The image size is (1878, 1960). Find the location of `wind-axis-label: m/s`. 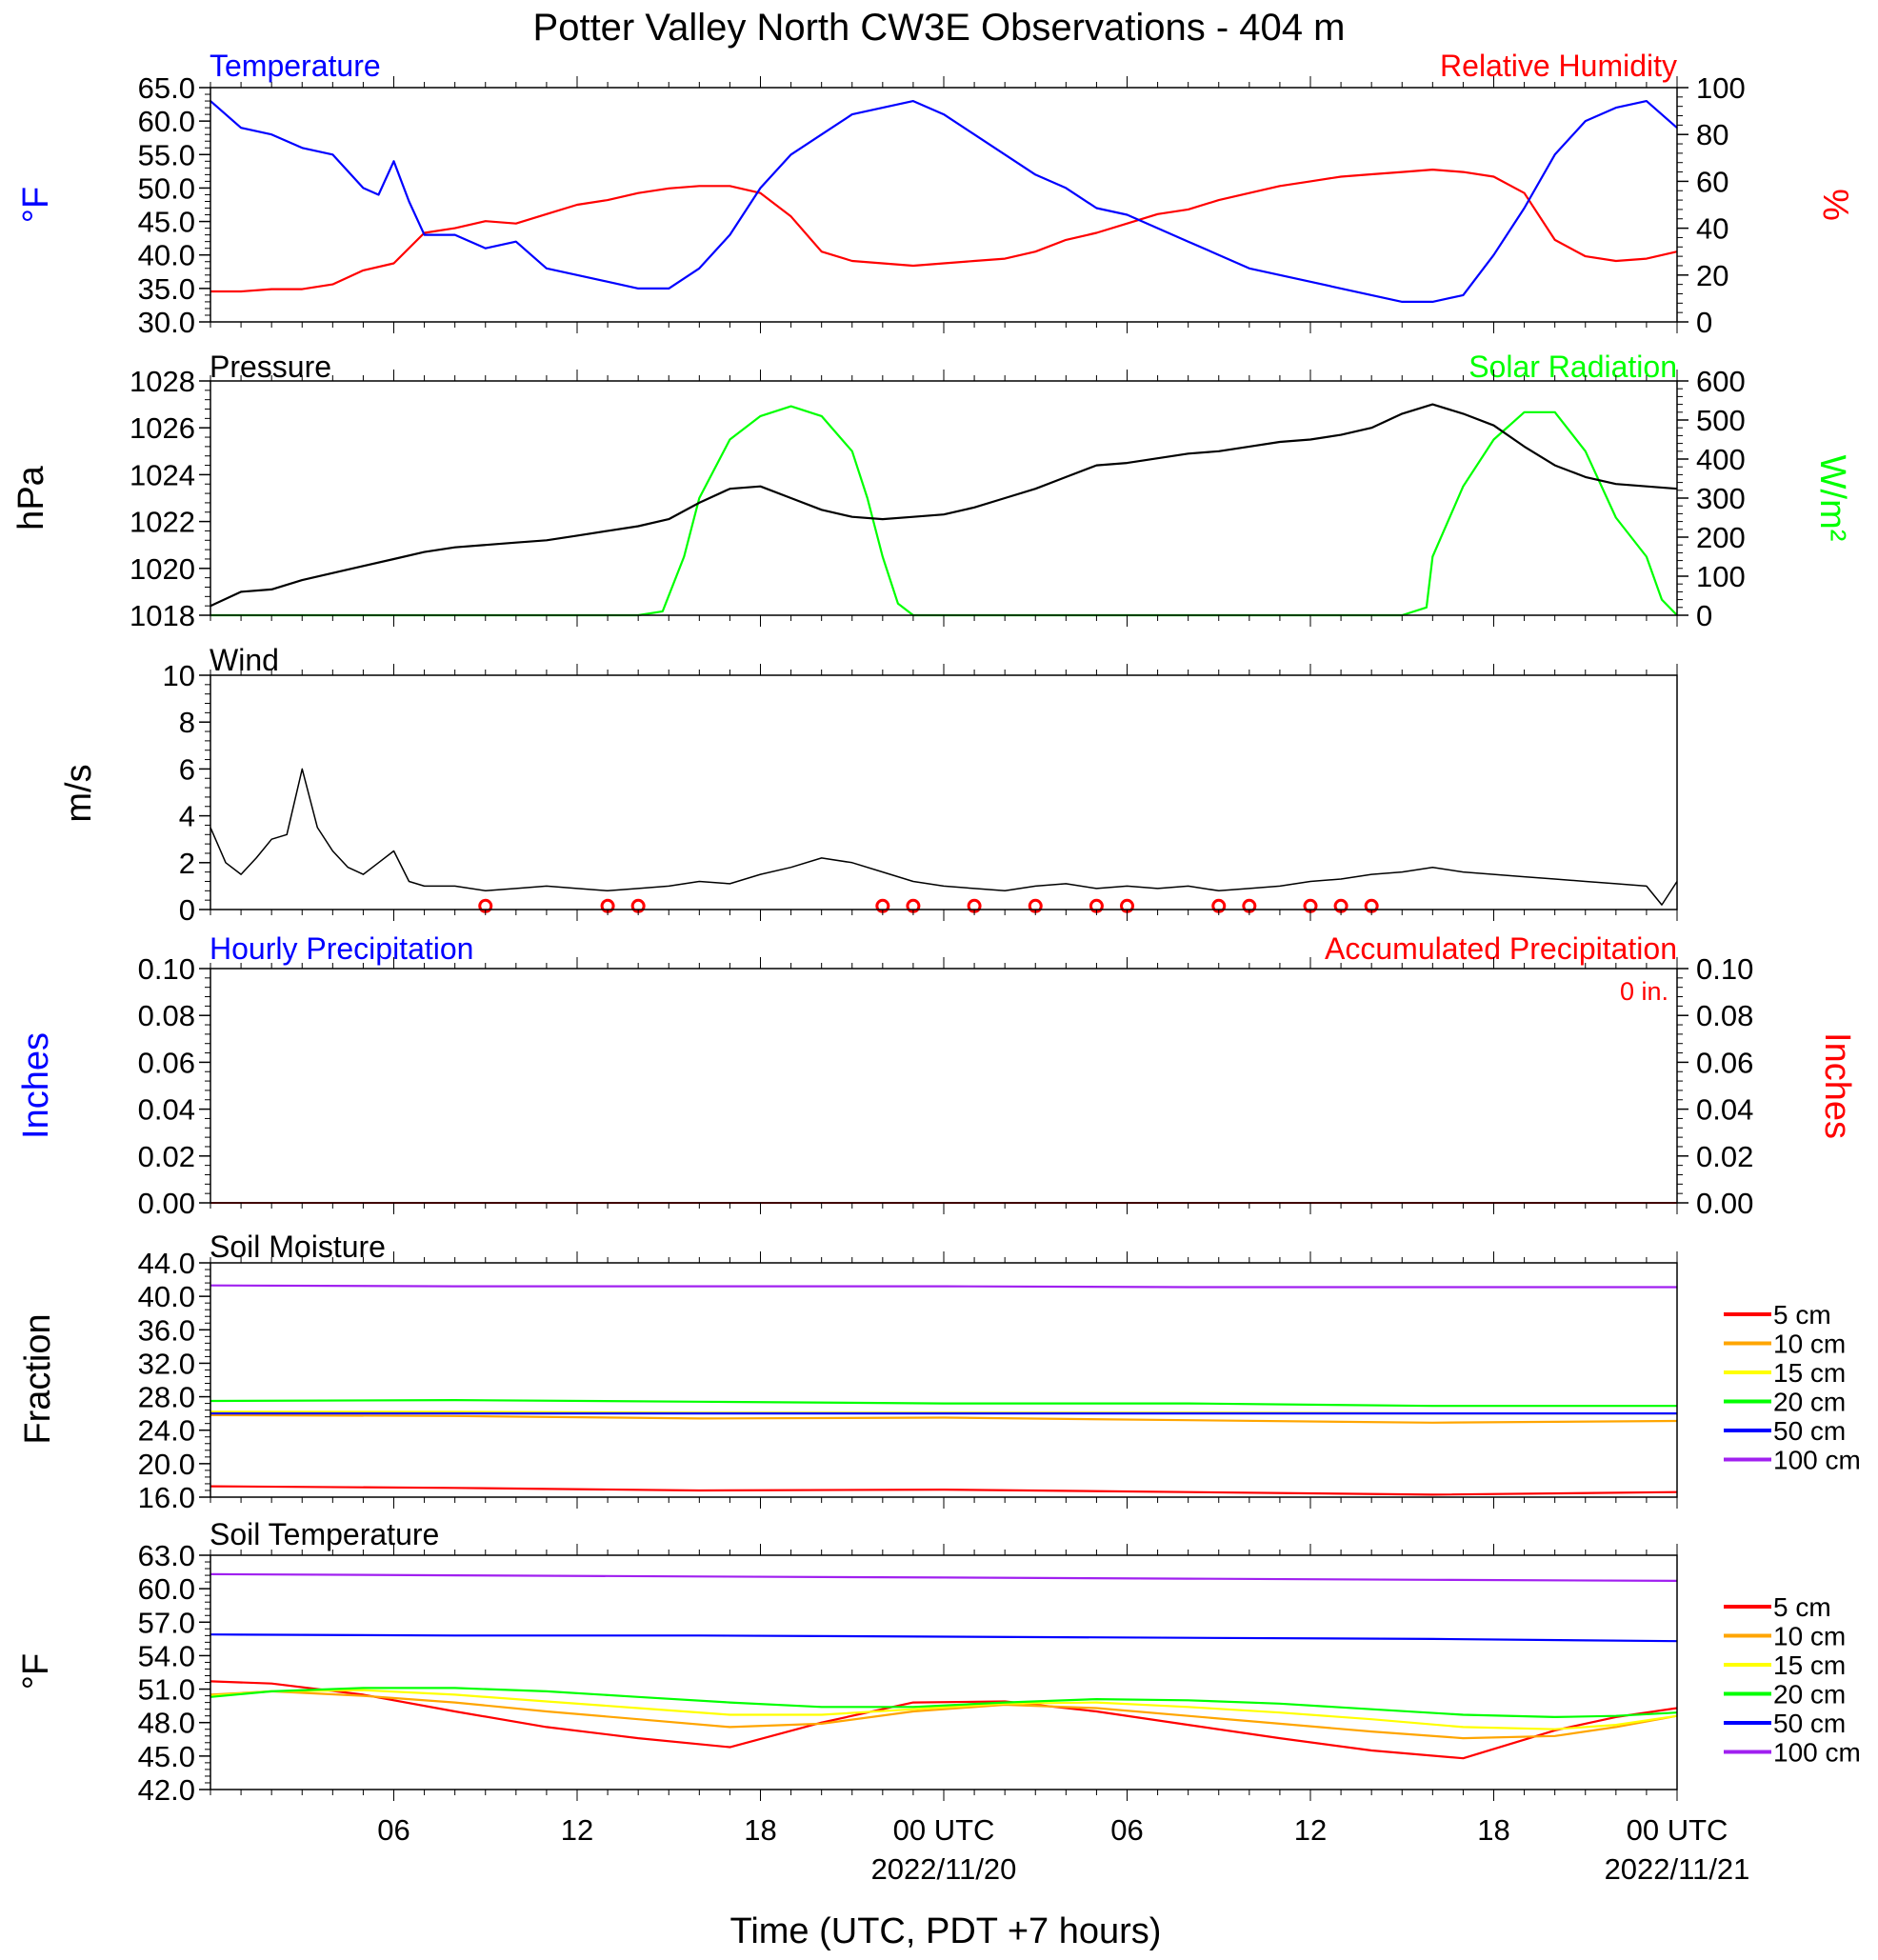

wind-axis-label: m/s is located at coordinates (79, 793).